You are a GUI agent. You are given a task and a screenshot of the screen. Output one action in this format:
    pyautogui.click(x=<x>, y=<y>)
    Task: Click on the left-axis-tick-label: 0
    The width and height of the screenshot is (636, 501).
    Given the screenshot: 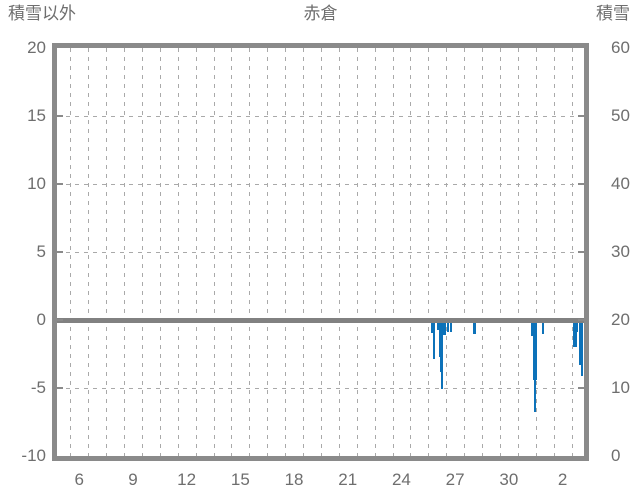 What is the action you would take?
    pyautogui.click(x=41, y=319)
    